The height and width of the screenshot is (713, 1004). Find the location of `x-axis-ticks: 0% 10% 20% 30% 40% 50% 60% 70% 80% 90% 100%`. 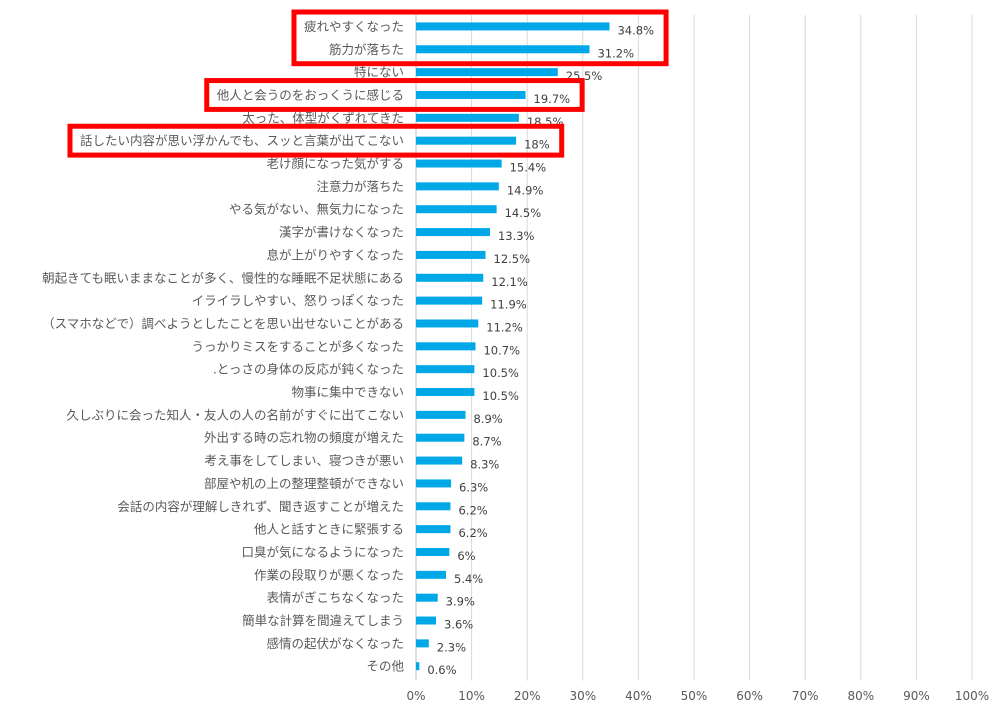

x-axis-ticks: 0% 10% 20% 30% 40% 50% 60% 70% 80% 90% 100% is located at coordinates (697, 696).